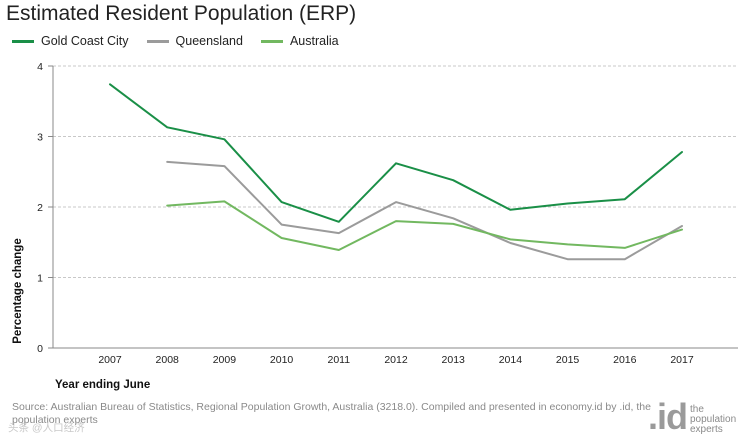 The height and width of the screenshot is (440, 740). I want to click on x-tick-label: 2012, so click(396, 360).